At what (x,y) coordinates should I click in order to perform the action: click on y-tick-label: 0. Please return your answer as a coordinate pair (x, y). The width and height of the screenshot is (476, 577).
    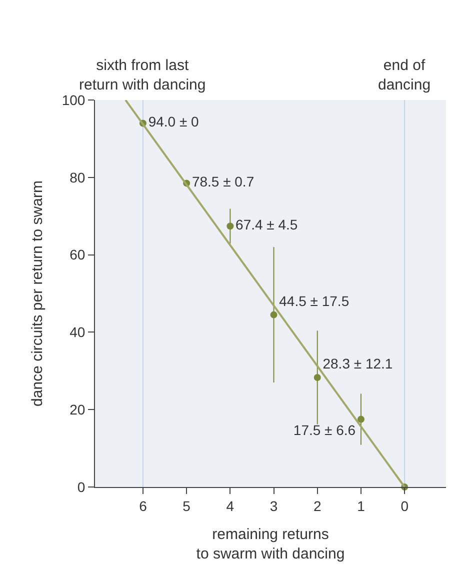
    Looking at the image, I should click on (81, 486).